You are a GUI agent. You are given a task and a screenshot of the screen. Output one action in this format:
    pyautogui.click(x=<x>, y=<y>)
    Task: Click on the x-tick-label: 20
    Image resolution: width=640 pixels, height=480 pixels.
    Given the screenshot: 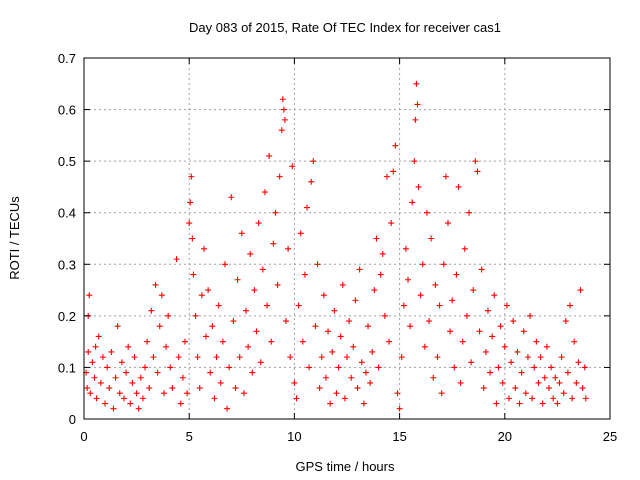 What is the action you would take?
    pyautogui.click(x=505, y=436)
    